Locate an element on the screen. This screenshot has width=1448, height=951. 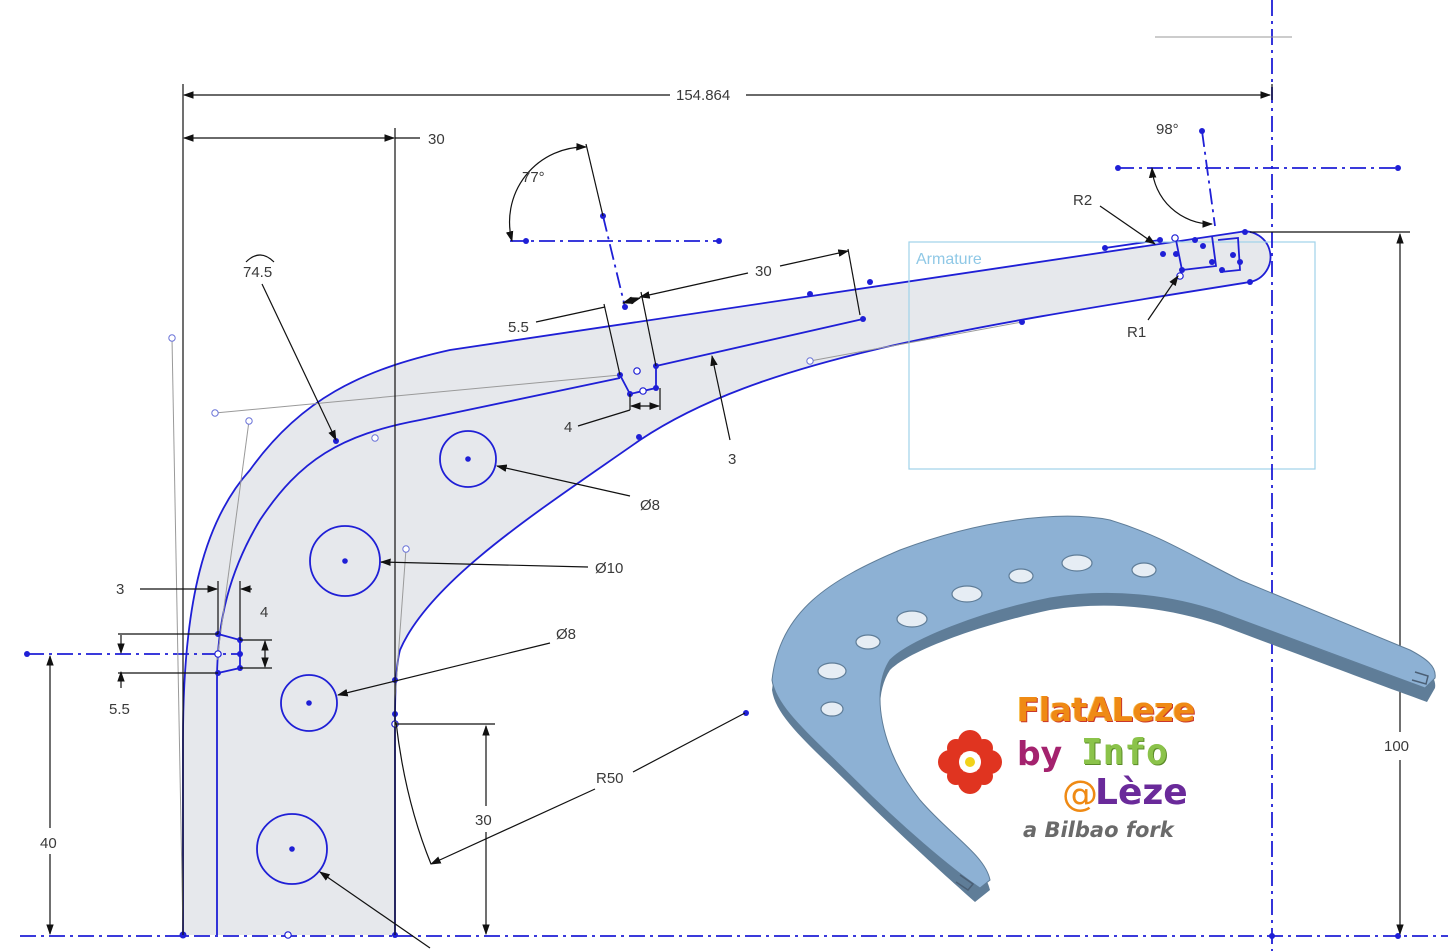
logo-info: Info is located at coordinates (1124, 752).